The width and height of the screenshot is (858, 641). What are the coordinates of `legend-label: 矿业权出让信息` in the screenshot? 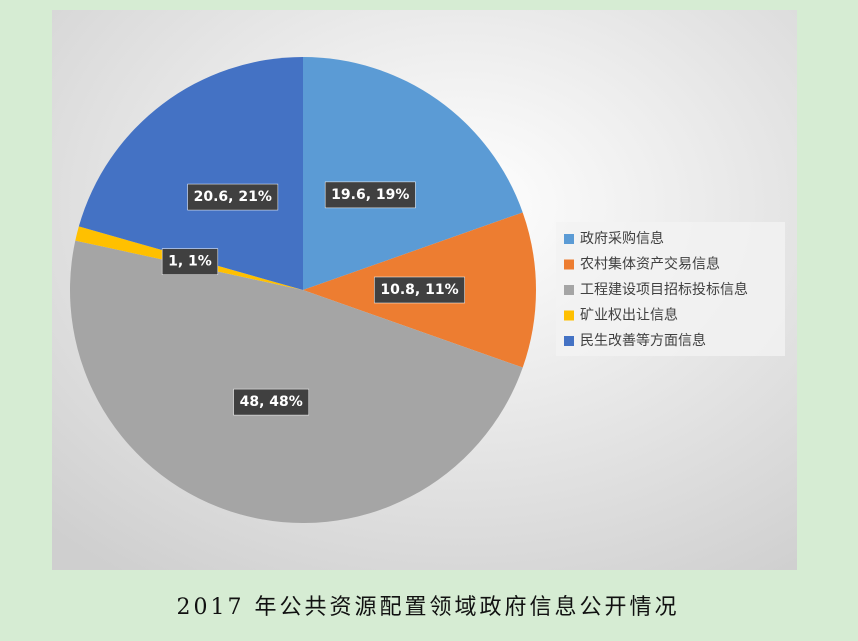 It's located at (629, 315).